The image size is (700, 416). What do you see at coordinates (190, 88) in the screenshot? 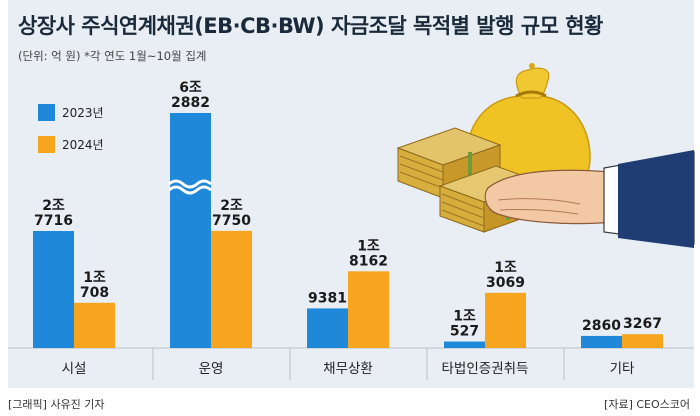
I see `value-label: 6조` at bounding box center [190, 88].